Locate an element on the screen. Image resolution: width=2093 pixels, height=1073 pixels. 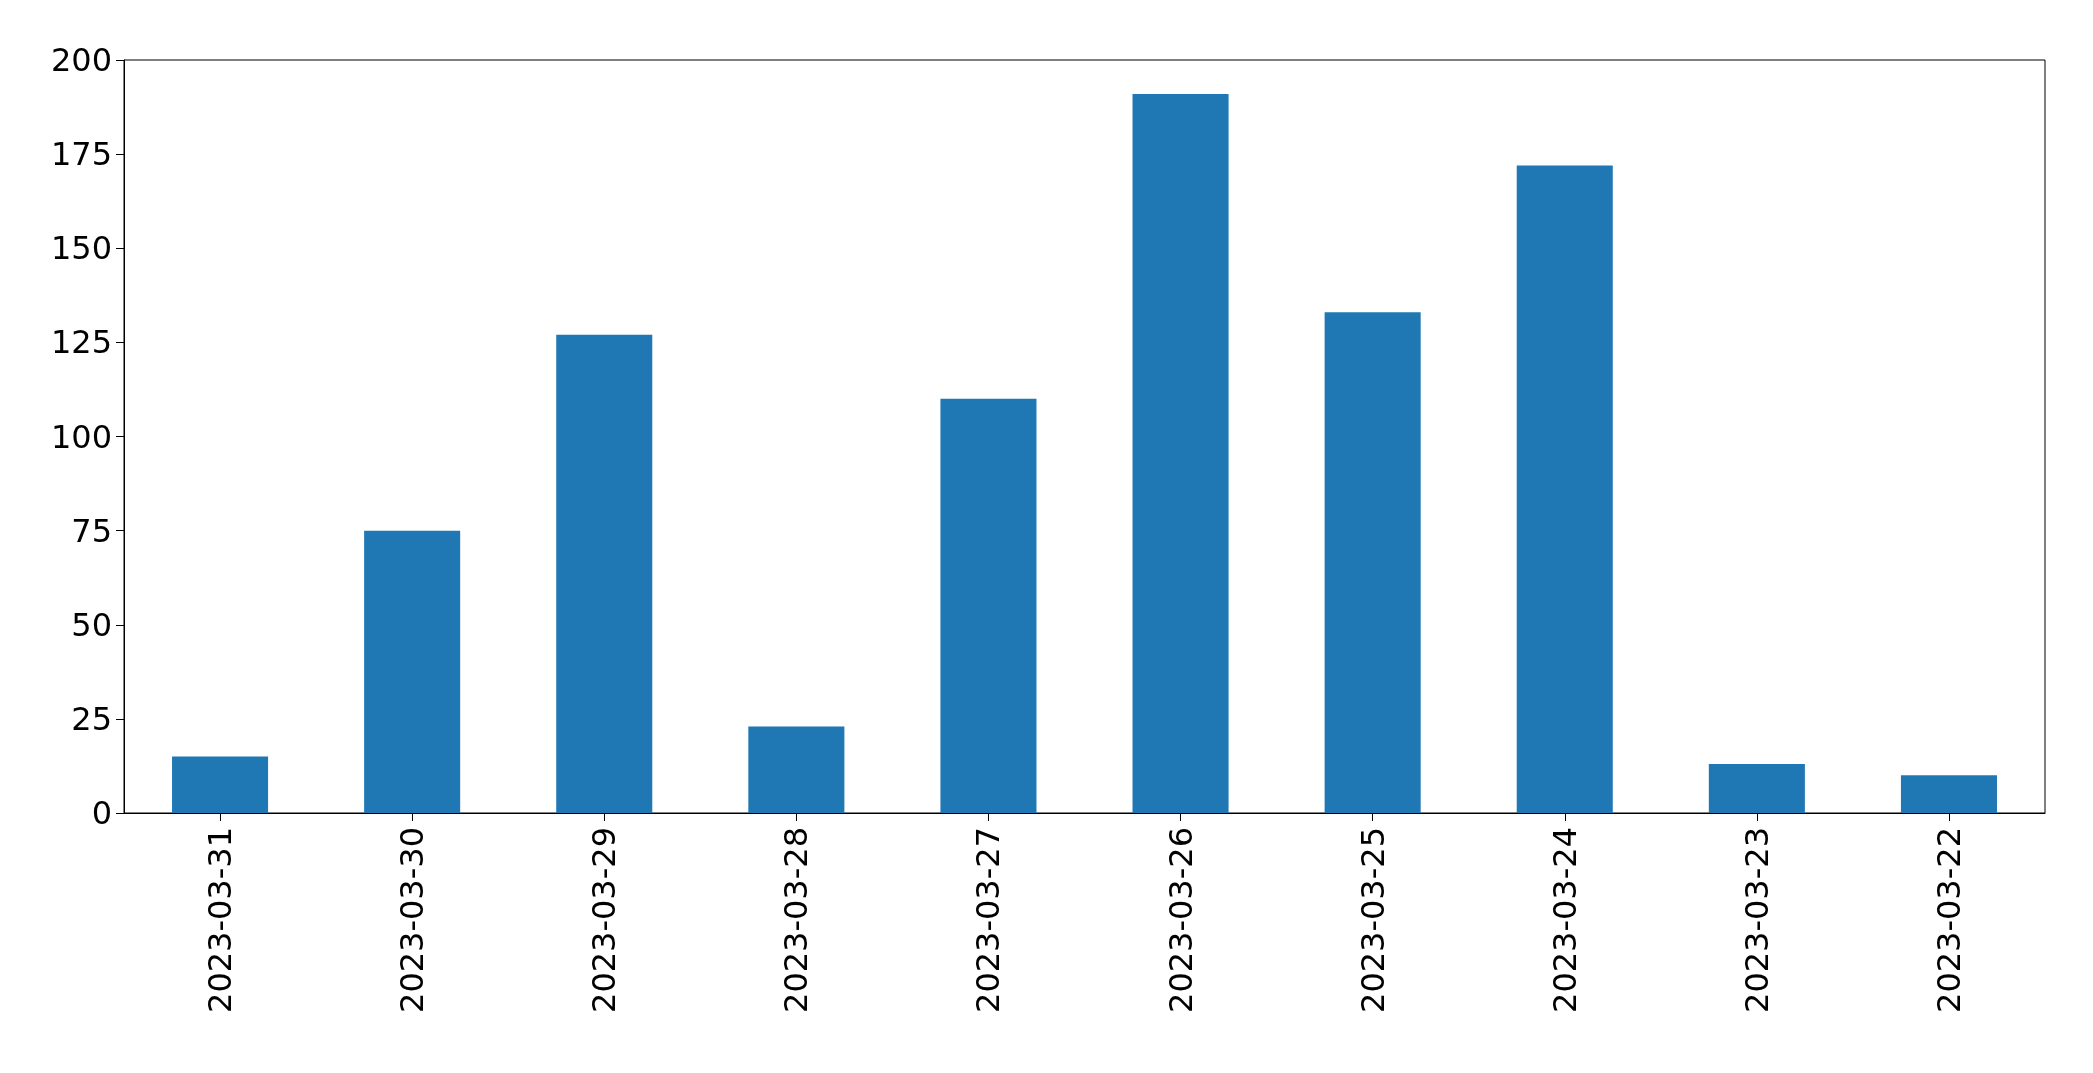
x-tick-label: 2023-03-31 is located at coordinates (220, 920).